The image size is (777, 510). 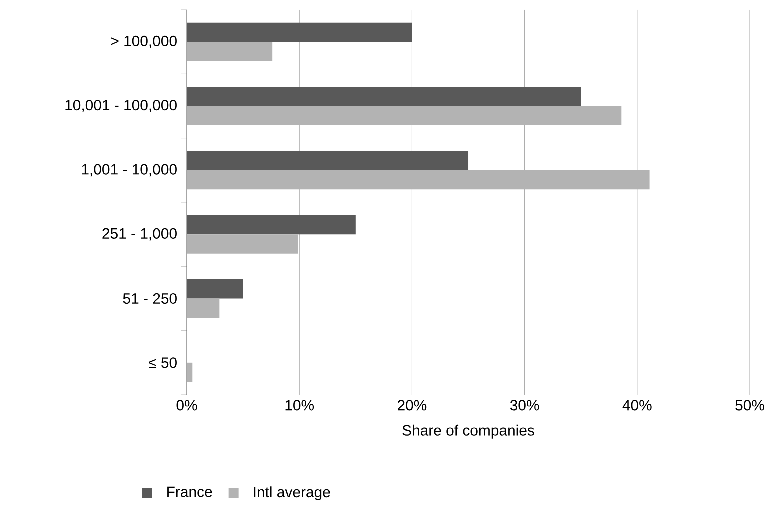 I want to click on y-tick-label: ≤ 50, so click(x=163, y=363).